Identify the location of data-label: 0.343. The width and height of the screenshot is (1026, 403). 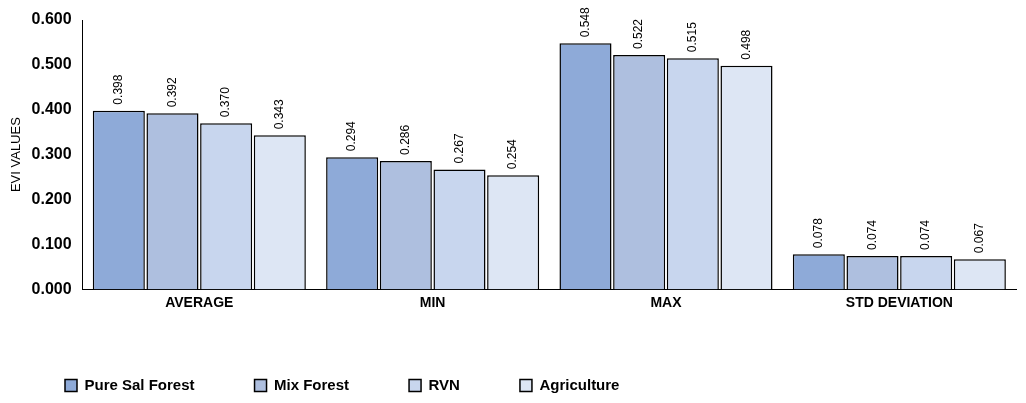
(279, 114).